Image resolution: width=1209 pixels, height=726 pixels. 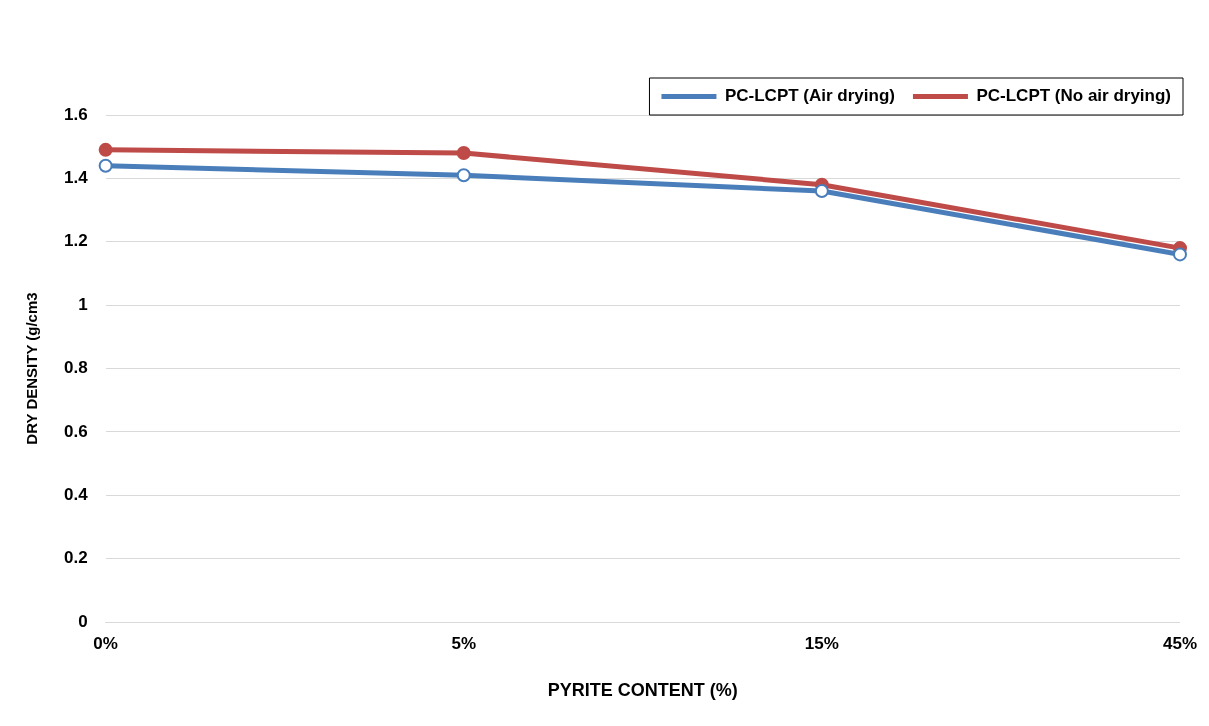 I want to click on y-tick-label: 1.4, so click(x=76, y=178).